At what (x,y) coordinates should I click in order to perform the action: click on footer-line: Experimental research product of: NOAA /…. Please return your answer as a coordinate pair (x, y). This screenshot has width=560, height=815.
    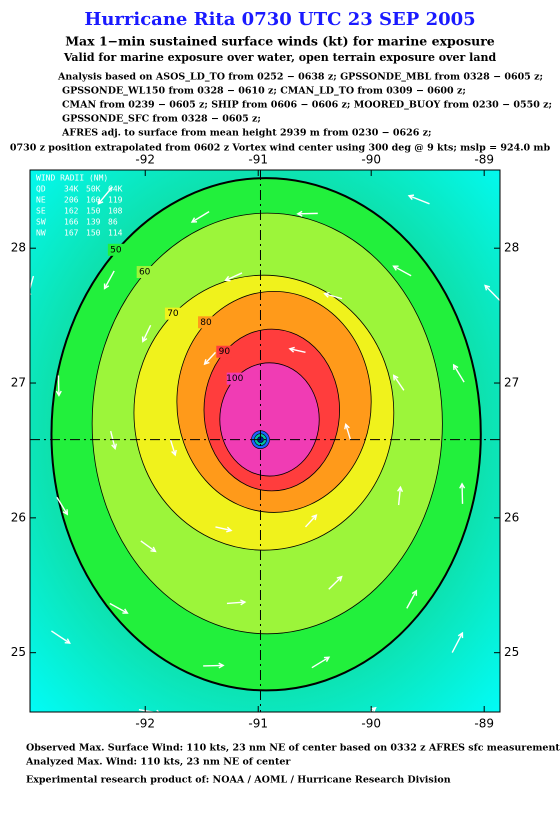
    Looking at the image, I should click on (238, 780).